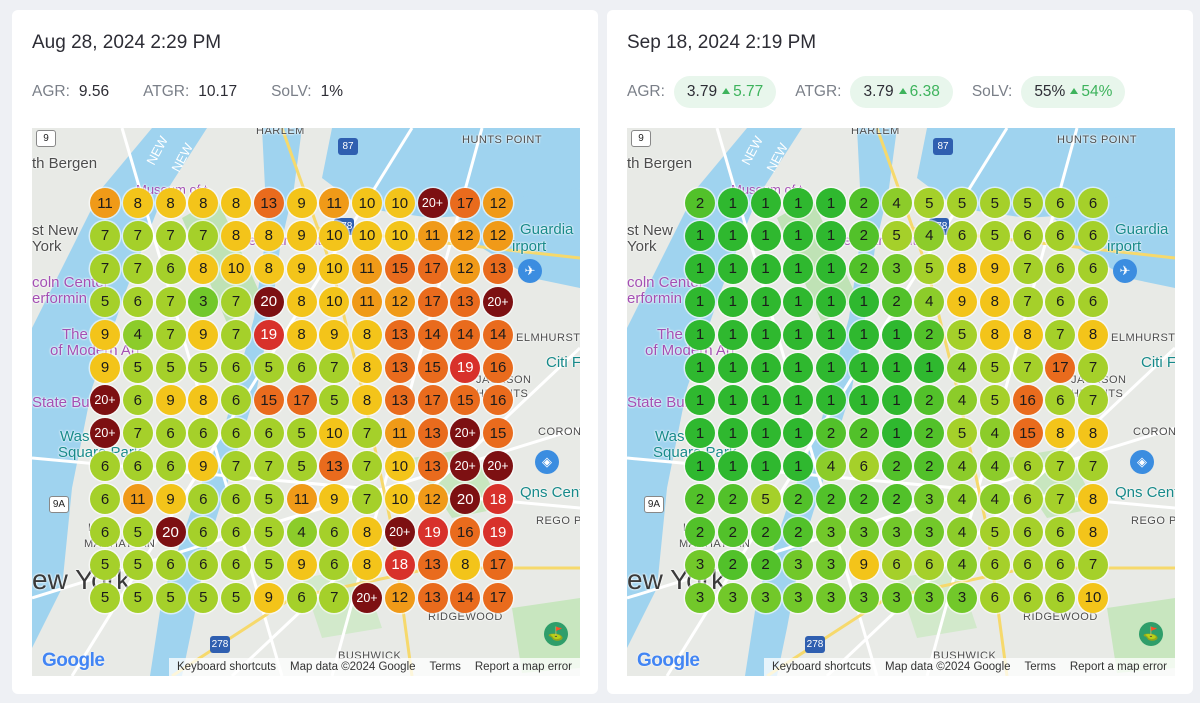 The width and height of the screenshot is (1200, 703). What do you see at coordinates (465, 334) in the screenshot?
I see `rank-marker: 14` at bounding box center [465, 334].